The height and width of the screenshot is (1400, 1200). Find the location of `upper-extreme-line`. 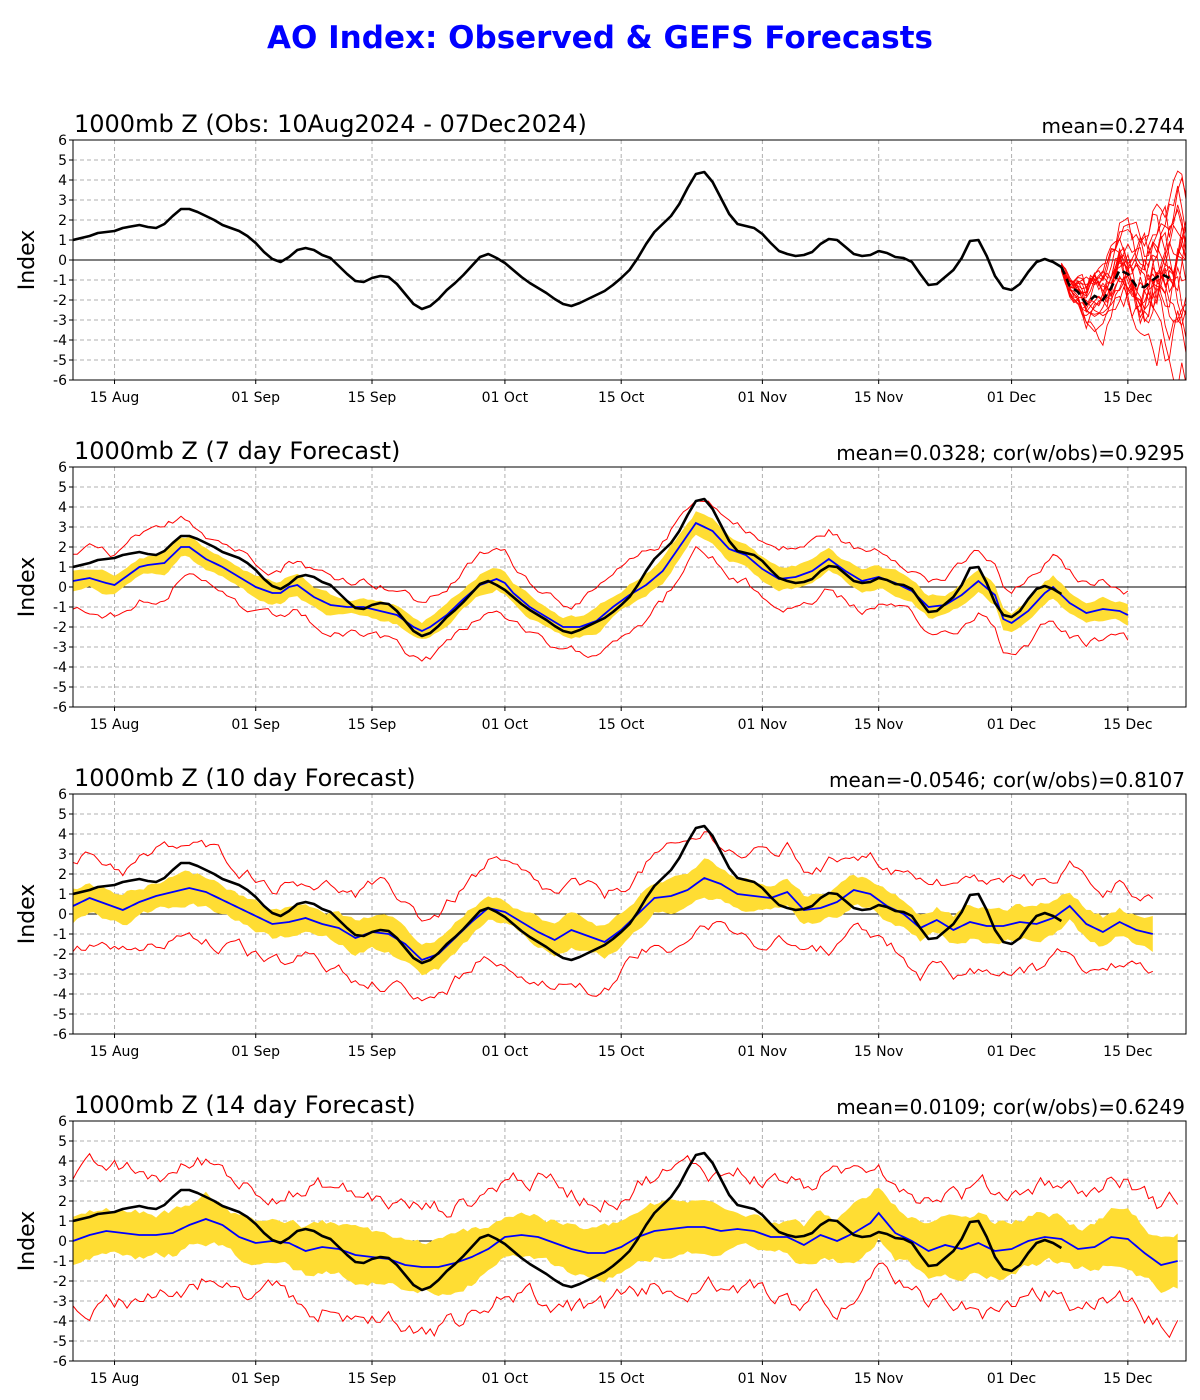

upper-extreme-line is located at coordinates (626, 1185).